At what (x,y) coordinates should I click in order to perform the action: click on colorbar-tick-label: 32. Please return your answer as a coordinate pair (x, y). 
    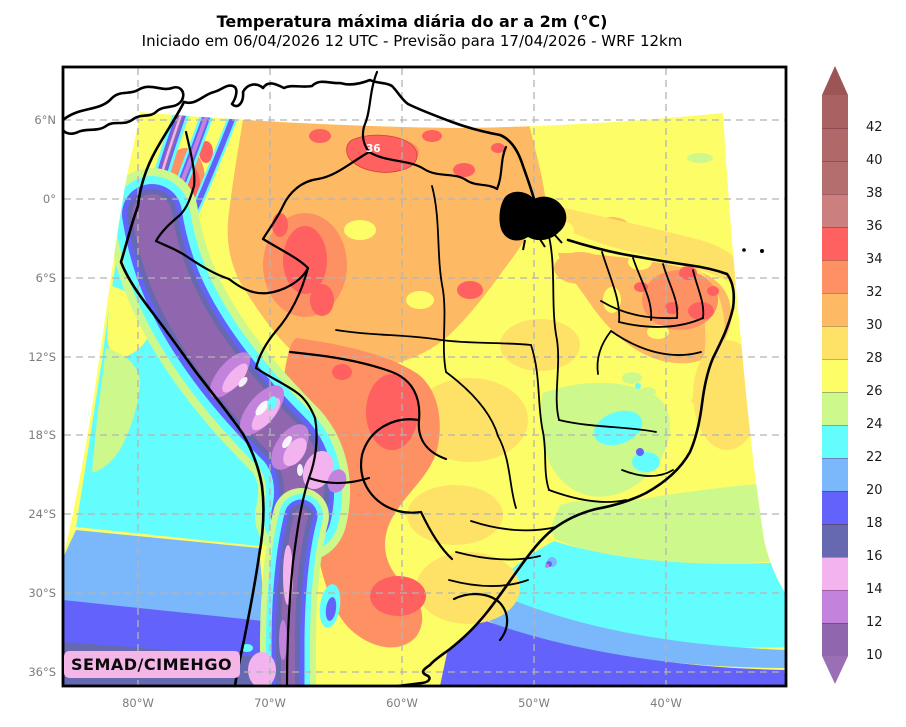
    Looking at the image, I should click on (874, 292).